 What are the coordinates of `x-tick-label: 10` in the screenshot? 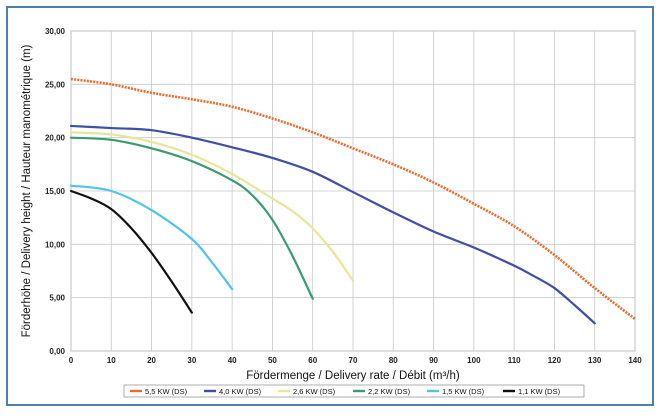 It's located at (111, 360).